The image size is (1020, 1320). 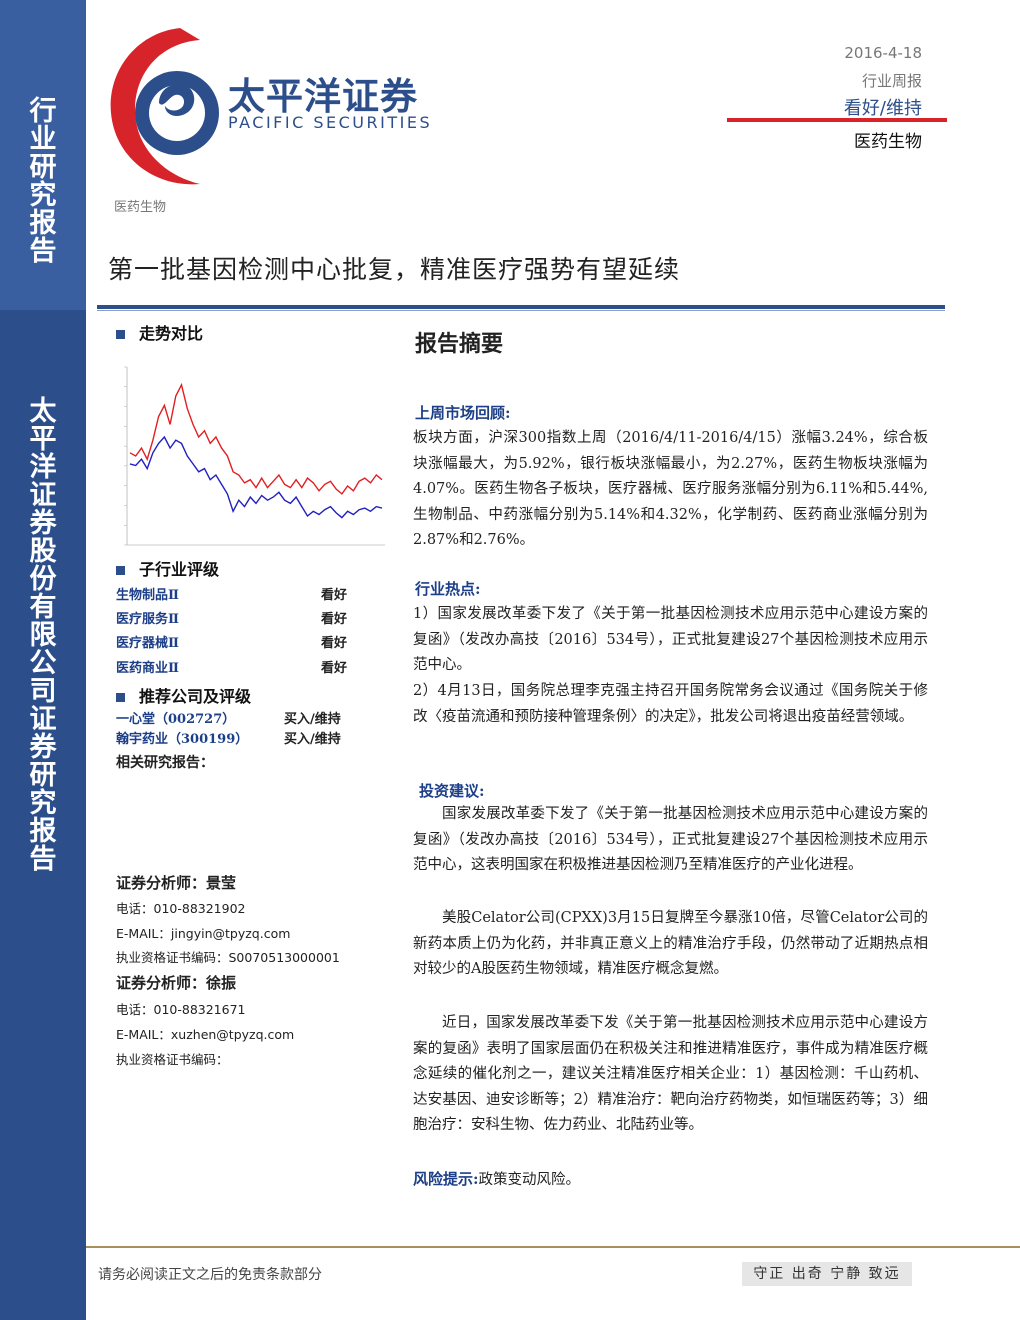 What do you see at coordinates (882, 108) in the screenshot?
I see `rating-label: 看好/维持` at bounding box center [882, 108].